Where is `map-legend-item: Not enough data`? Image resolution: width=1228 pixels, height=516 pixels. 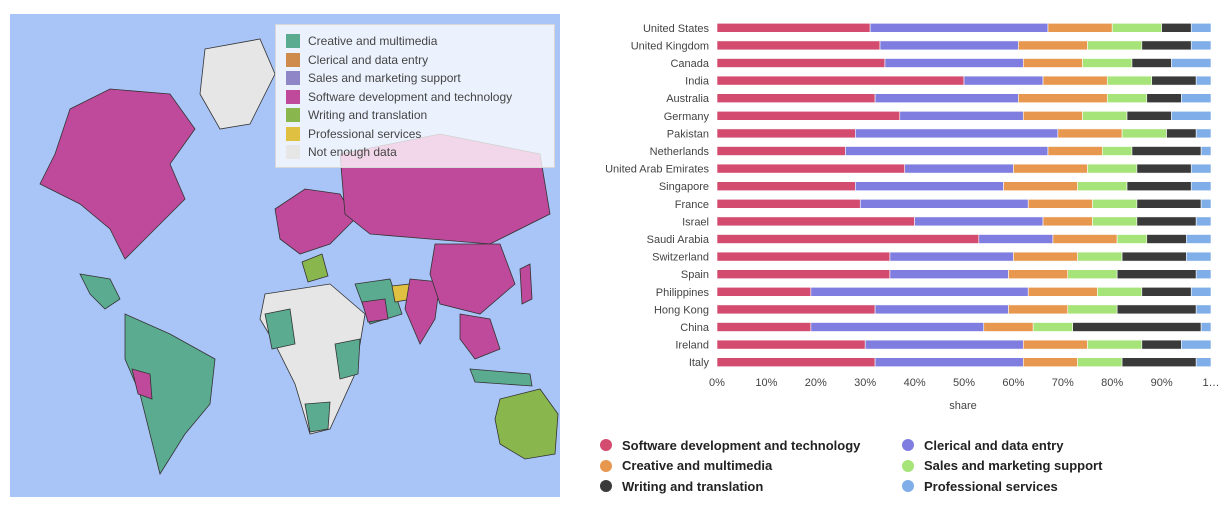 map-legend-item: Not enough data is located at coordinates (341, 152).